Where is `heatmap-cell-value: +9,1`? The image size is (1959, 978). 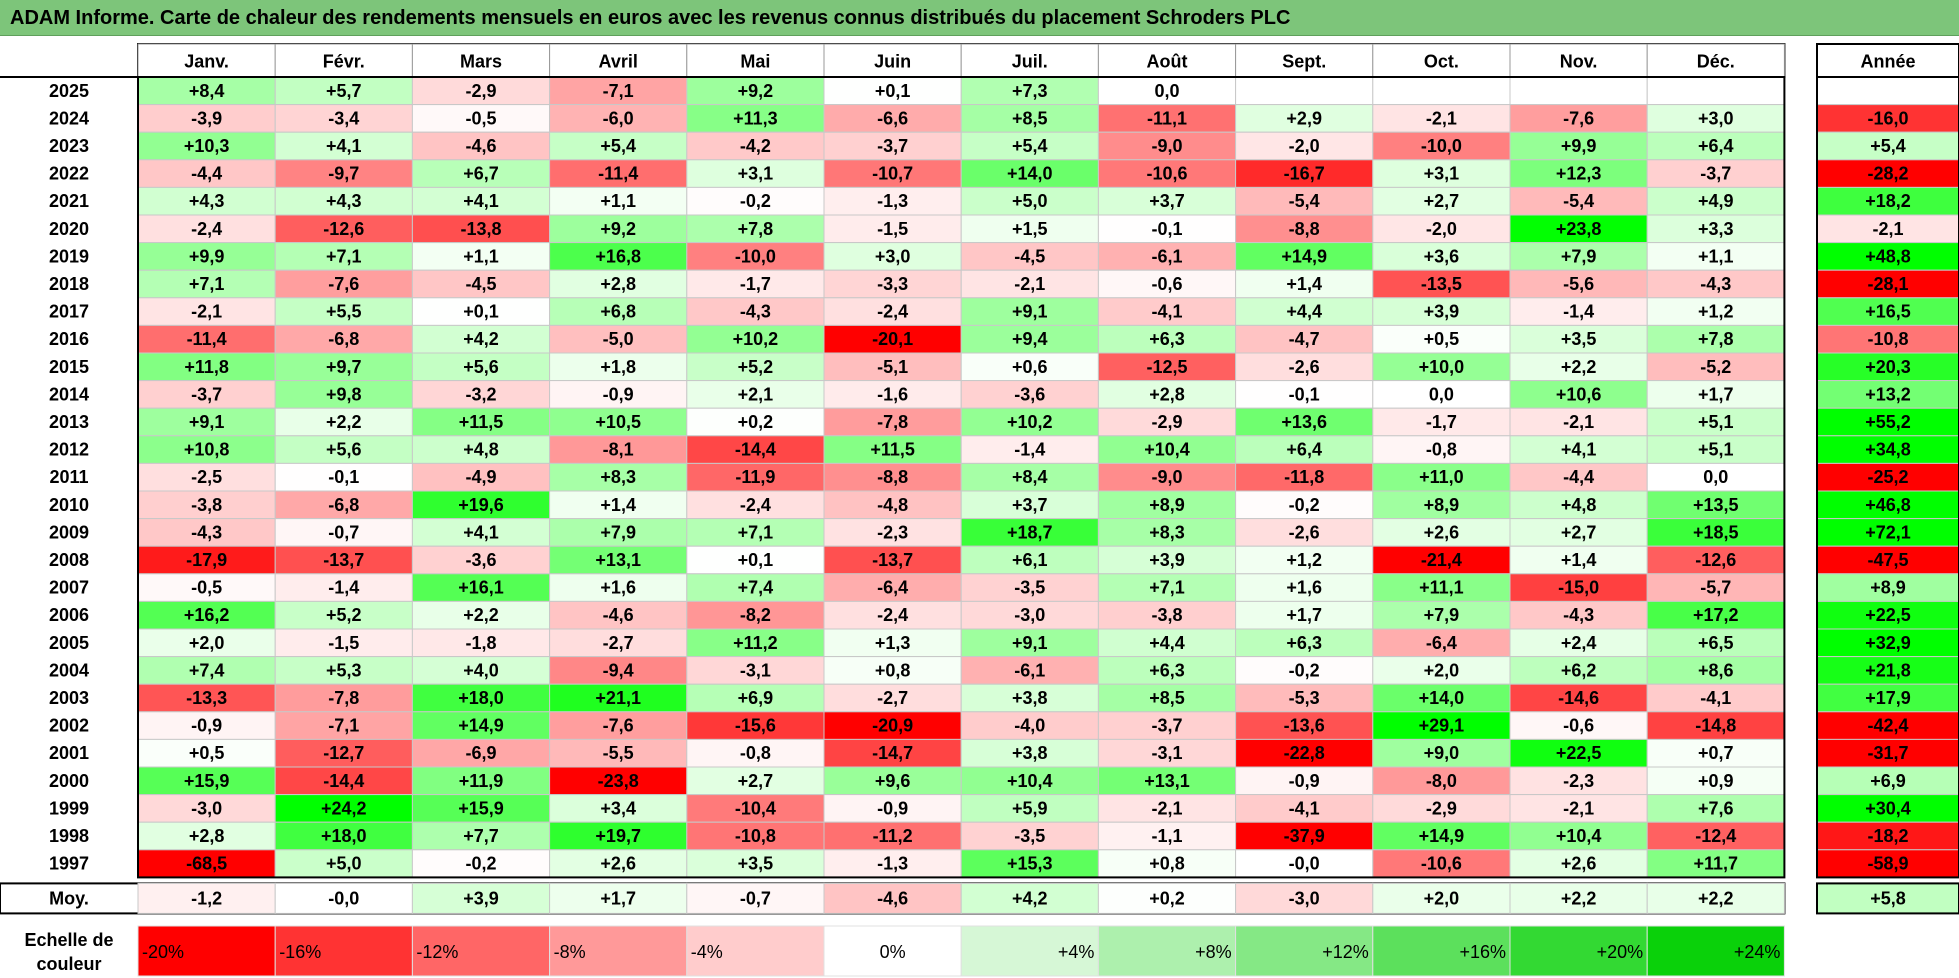 heatmap-cell-value: +9,1 is located at coordinates (1030, 312).